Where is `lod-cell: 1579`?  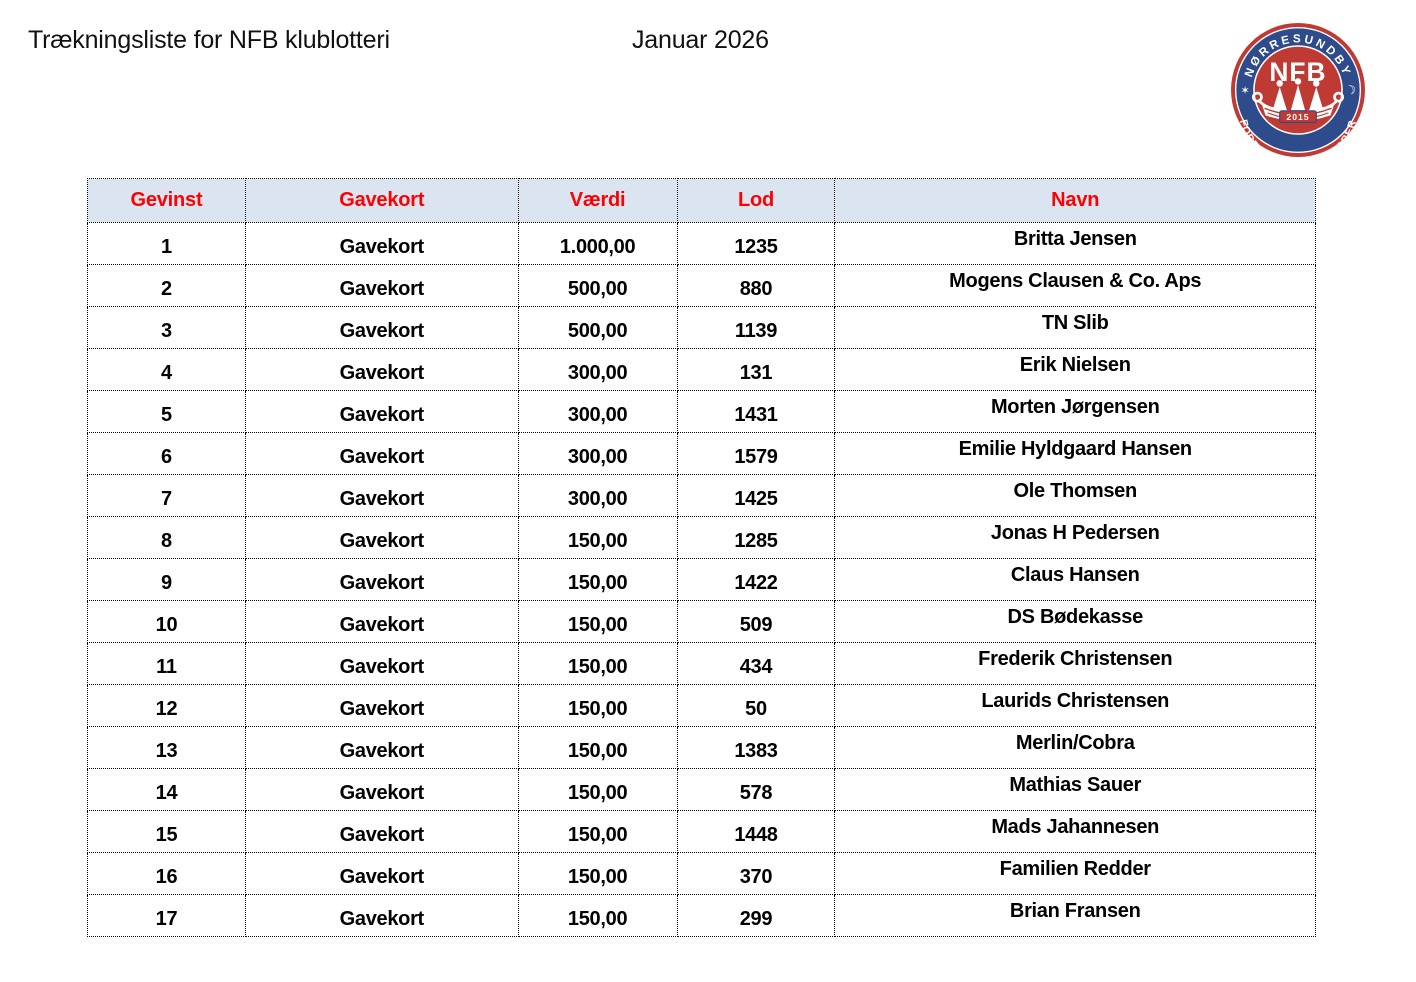 lod-cell: 1579 is located at coordinates (756, 453).